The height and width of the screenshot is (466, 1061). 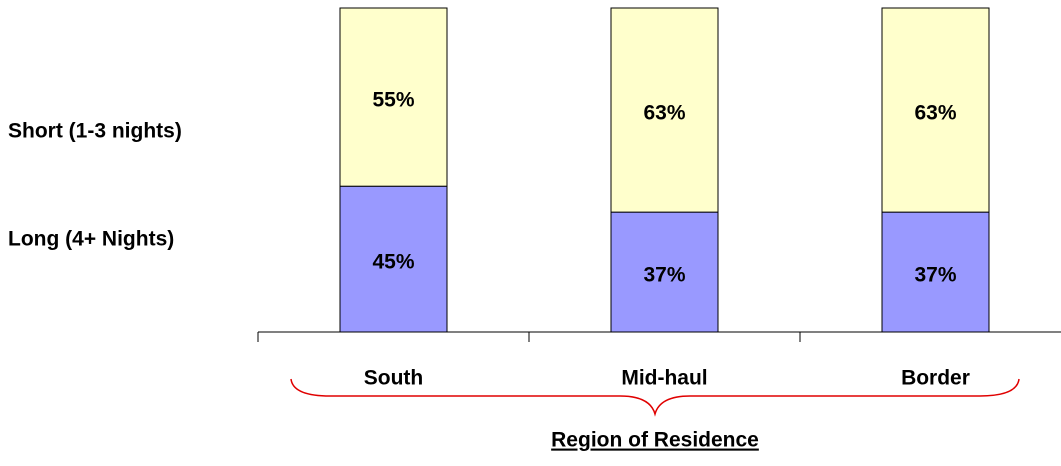 What do you see at coordinates (393, 100) in the screenshot?
I see `data-label: 55%` at bounding box center [393, 100].